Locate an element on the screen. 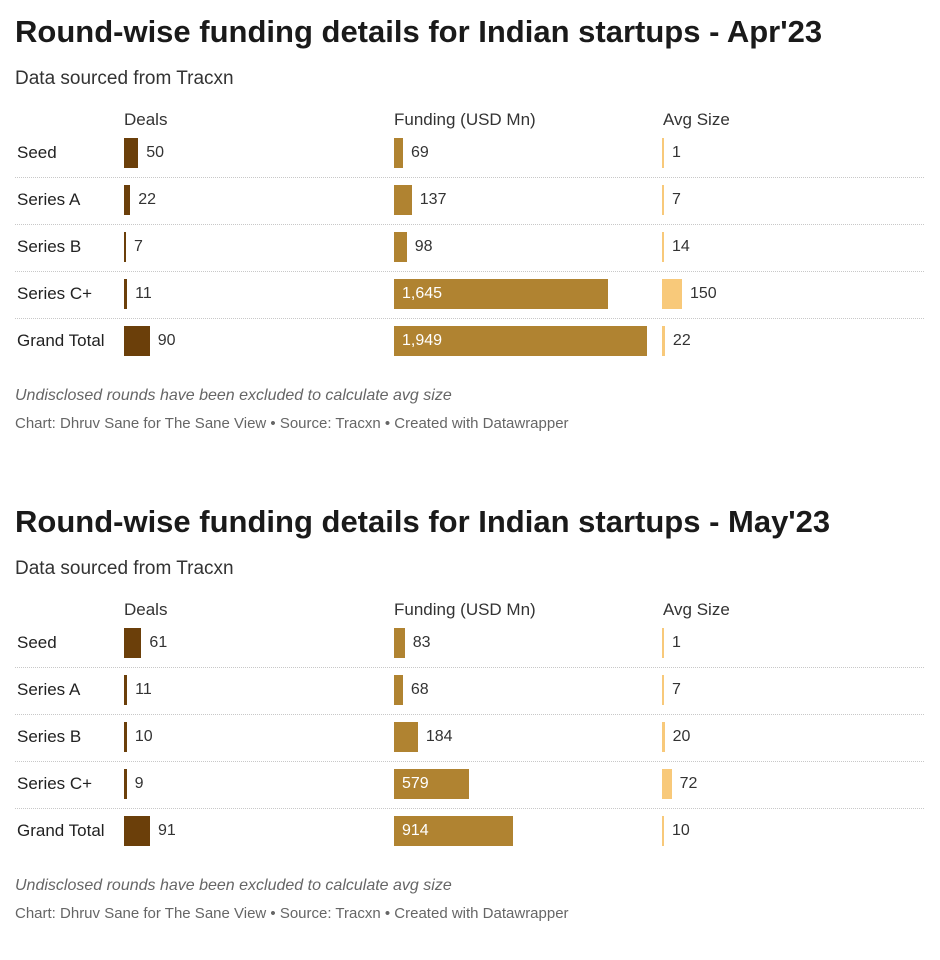  funding-value-label: 137 is located at coordinates (433, 199).